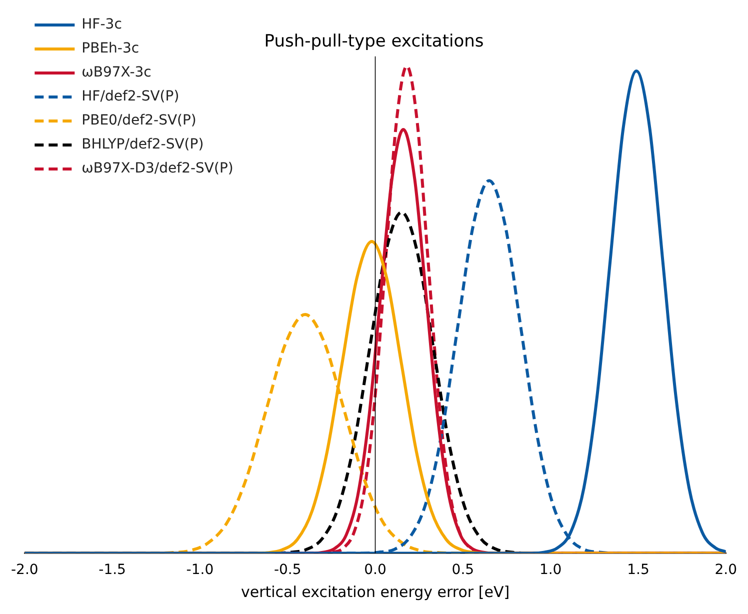 This screenshot has height=614, width=748. Describe the element at coordinates (463, 570) in the screenshot. I see `x-tick-label: 0.5` at that location.